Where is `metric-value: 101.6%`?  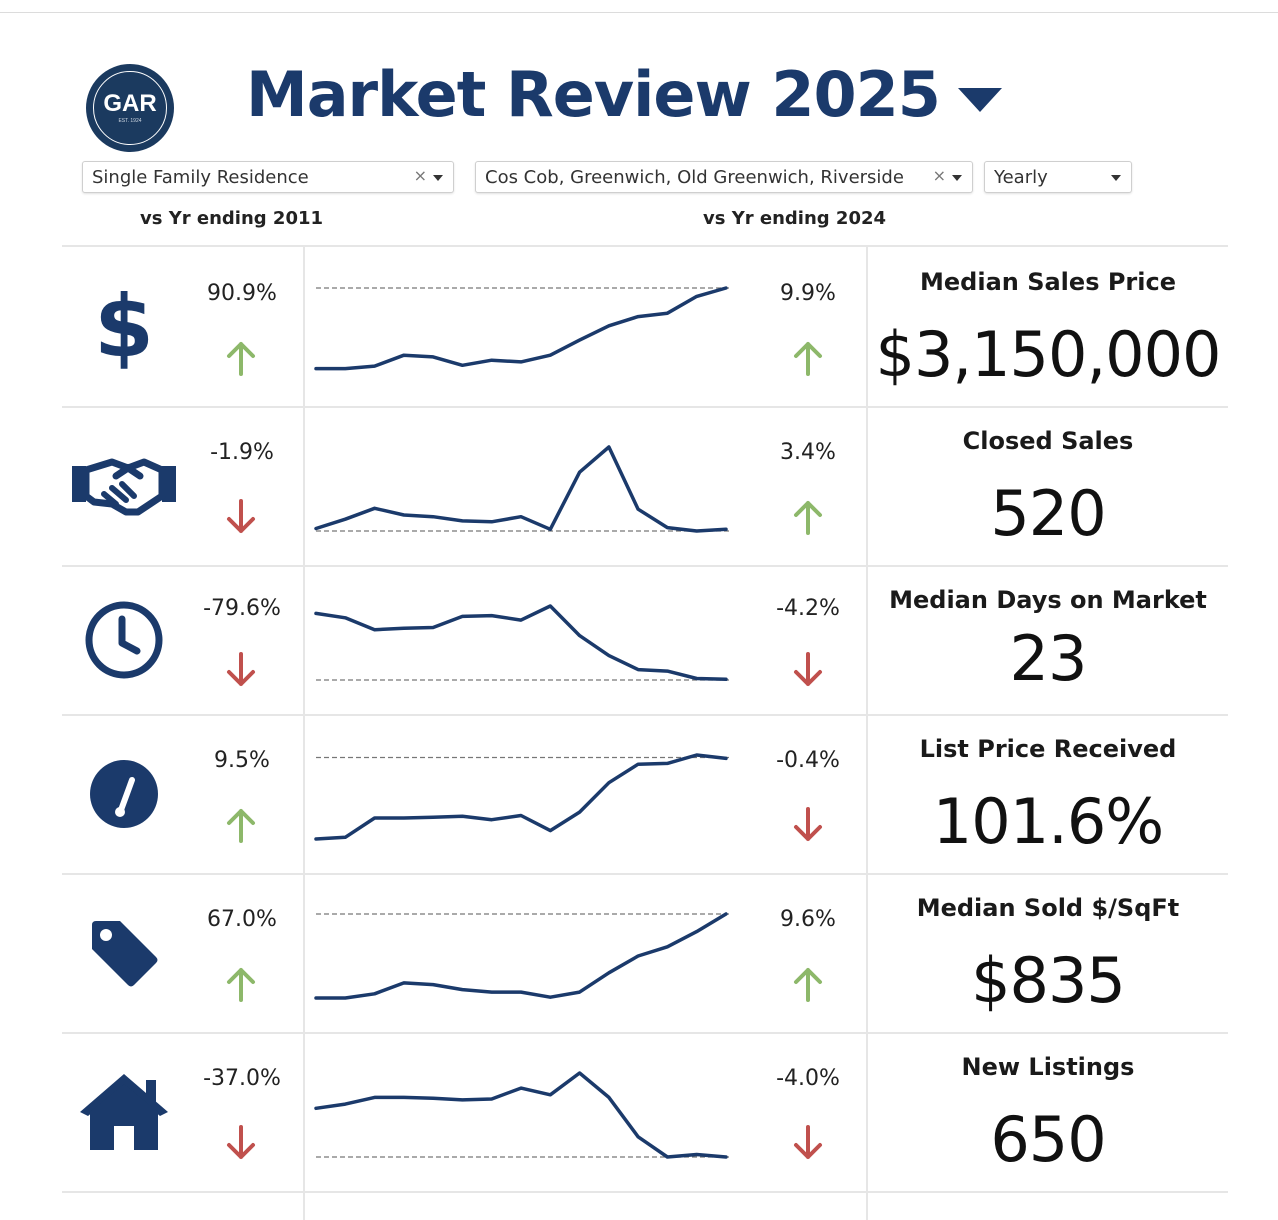
metric-value: 101.6% is located at coordinates (1048, 821).